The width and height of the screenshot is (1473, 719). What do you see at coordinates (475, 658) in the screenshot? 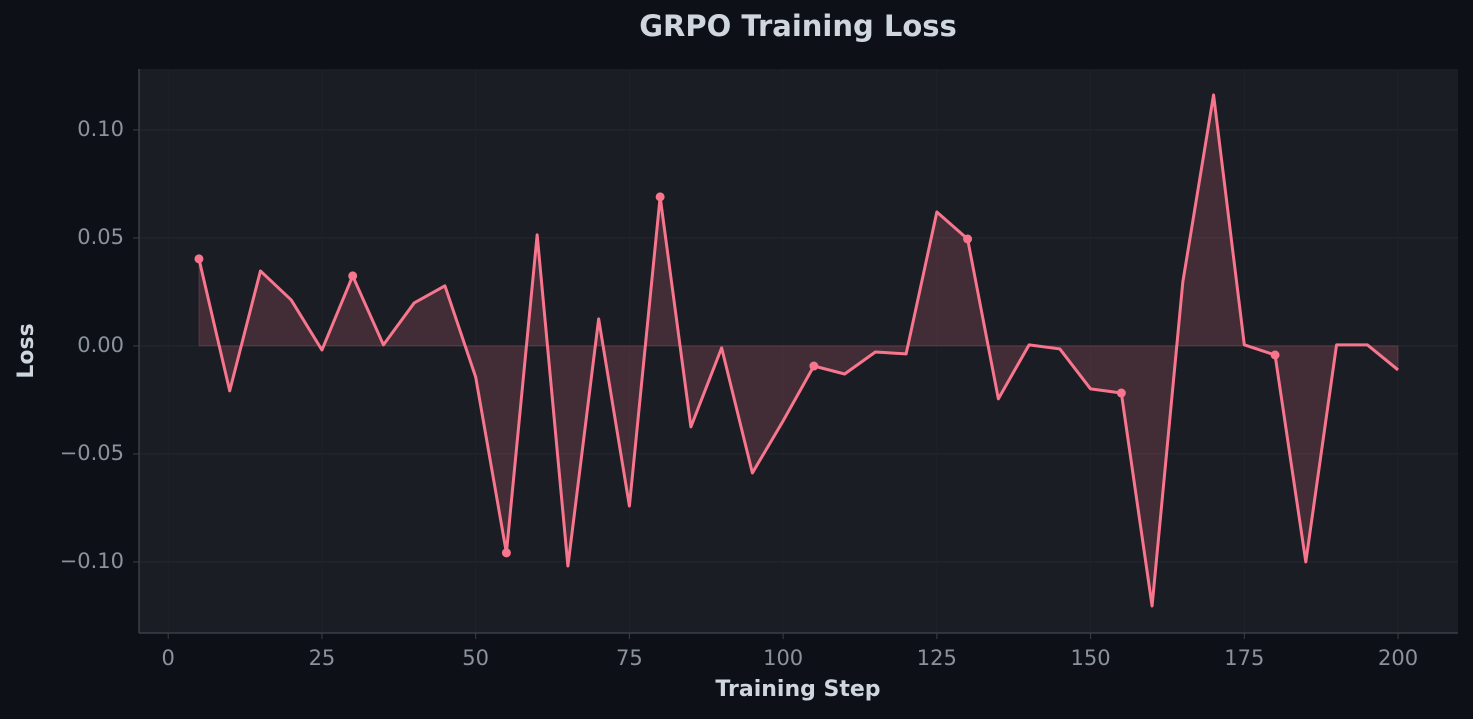
I see `x-tick-label: 50` at bounding box center [475, 658].